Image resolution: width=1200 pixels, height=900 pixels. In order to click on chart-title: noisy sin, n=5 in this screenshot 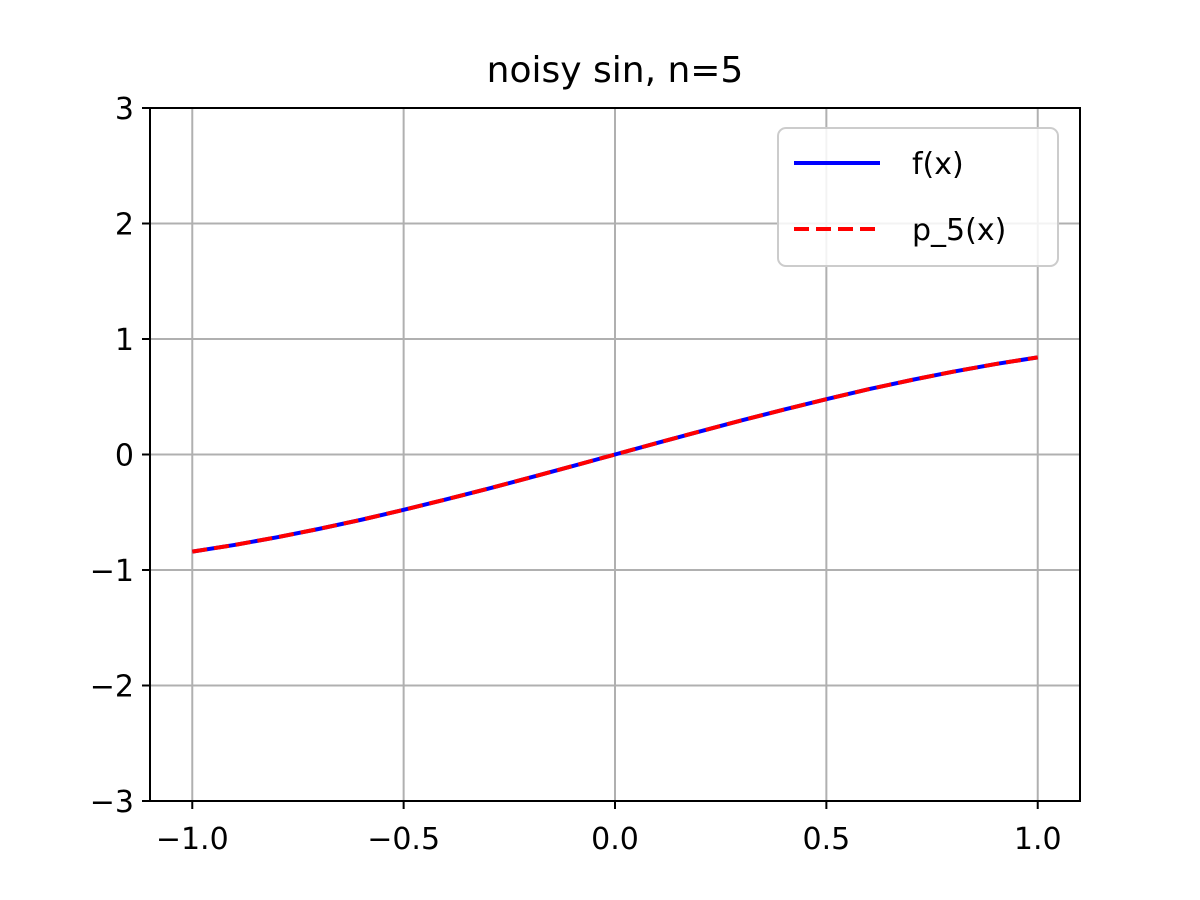, I will do `click(615, 70)`.